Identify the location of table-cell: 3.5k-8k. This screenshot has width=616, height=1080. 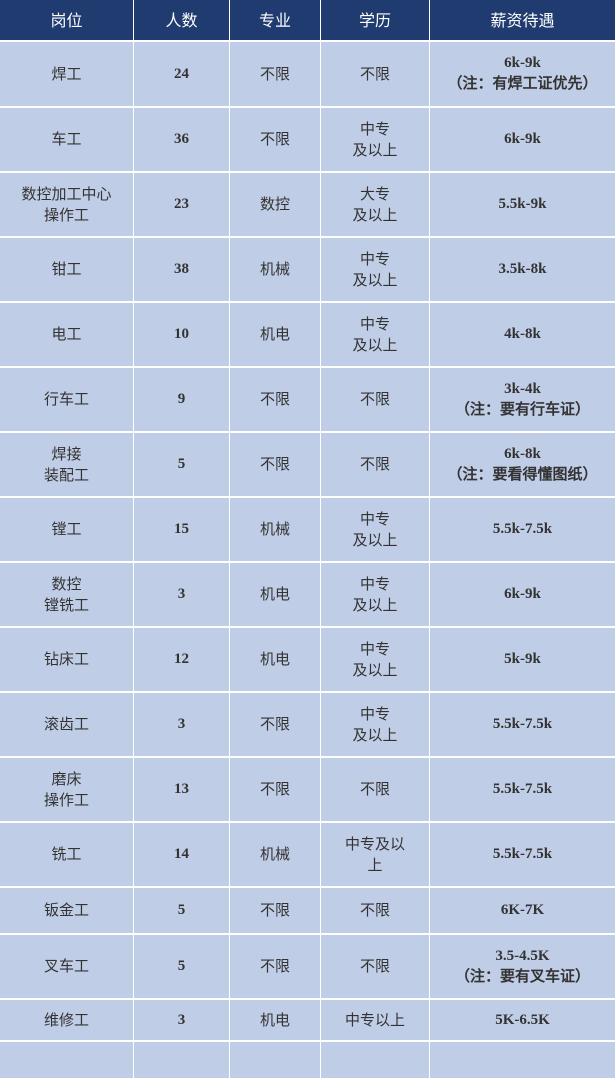
(523, 270).